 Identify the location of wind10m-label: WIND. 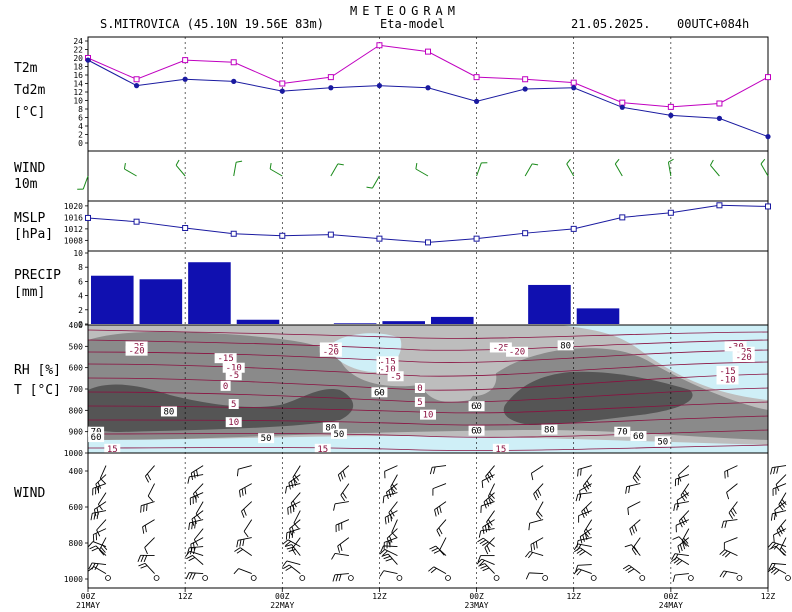
(29, 168).